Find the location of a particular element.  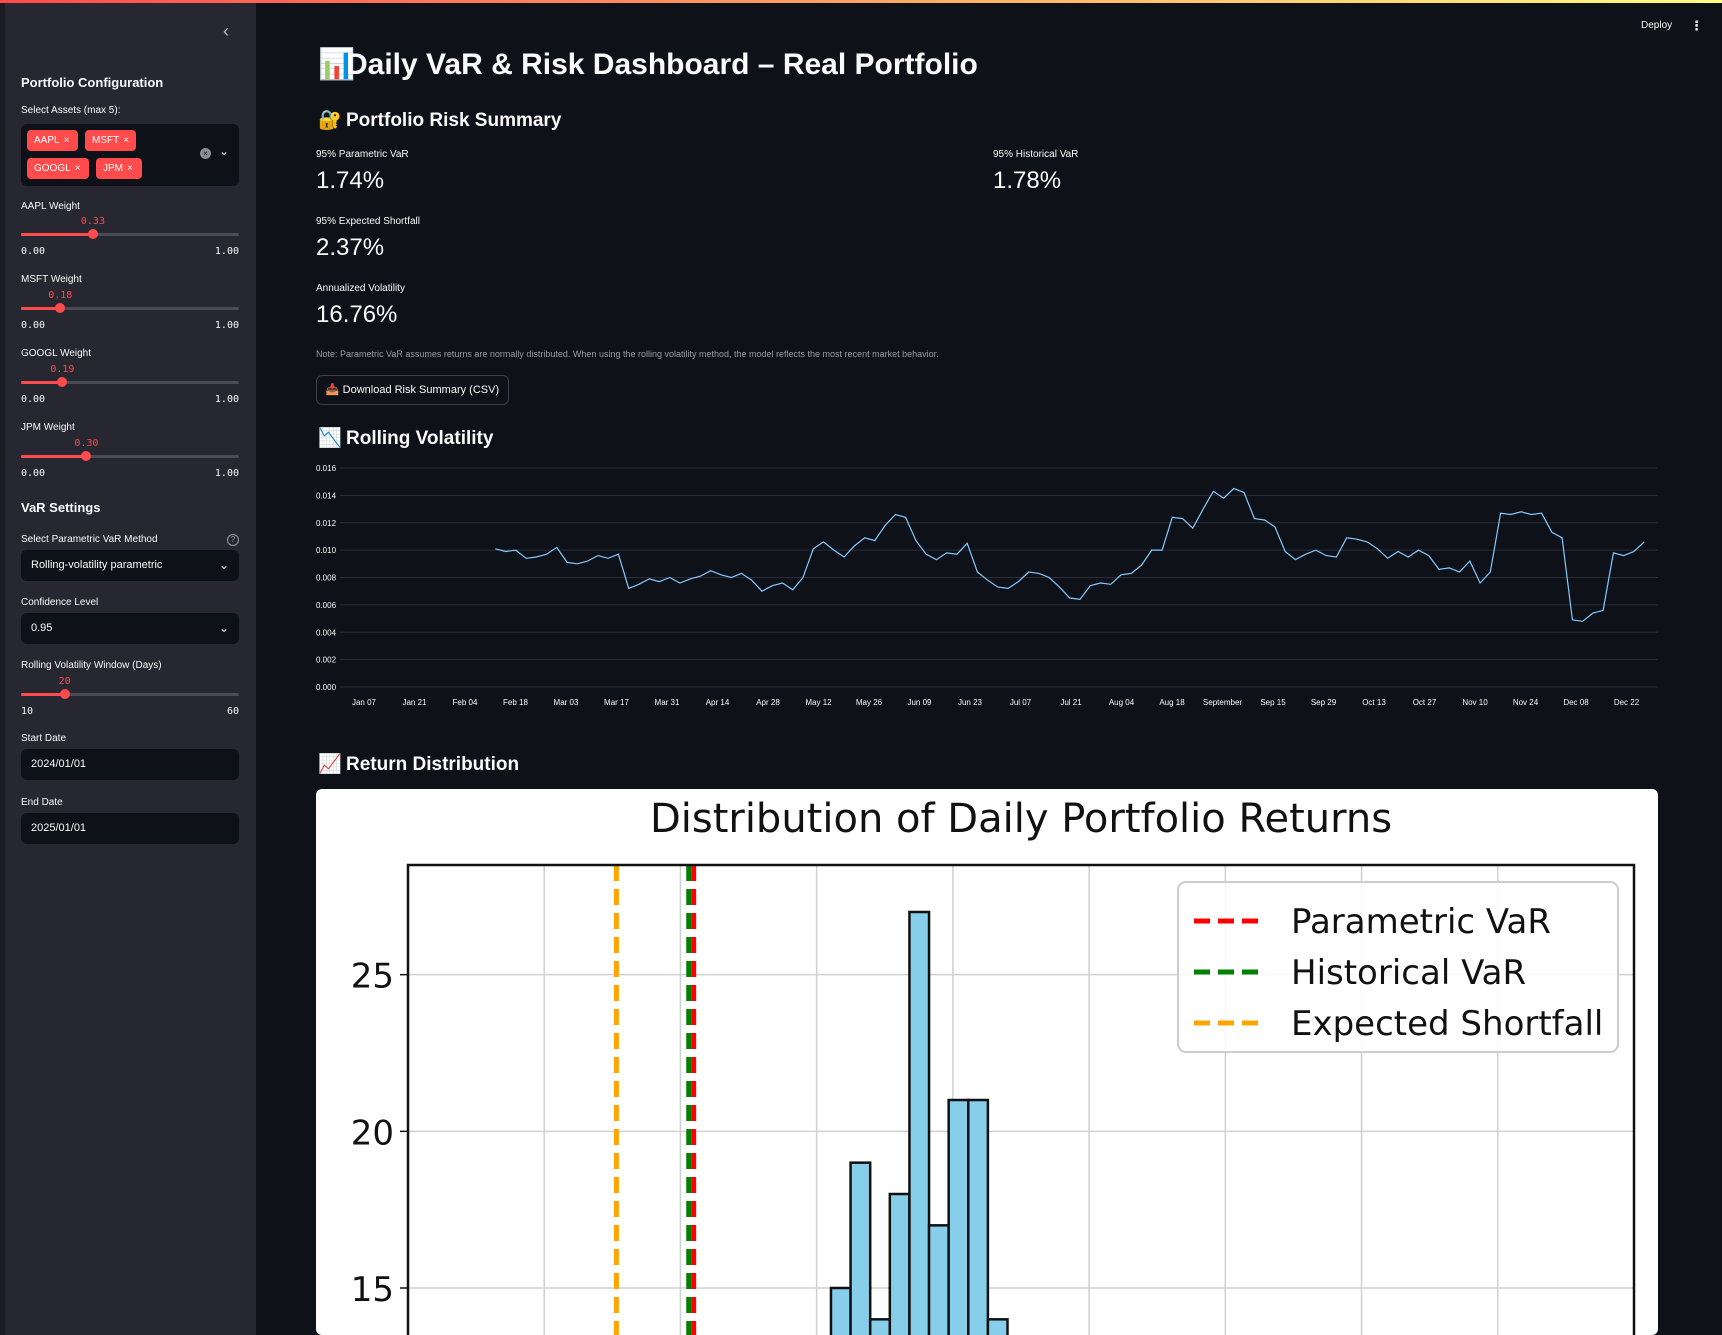

download-icon: 📥 is located at coordinates (332, 390).